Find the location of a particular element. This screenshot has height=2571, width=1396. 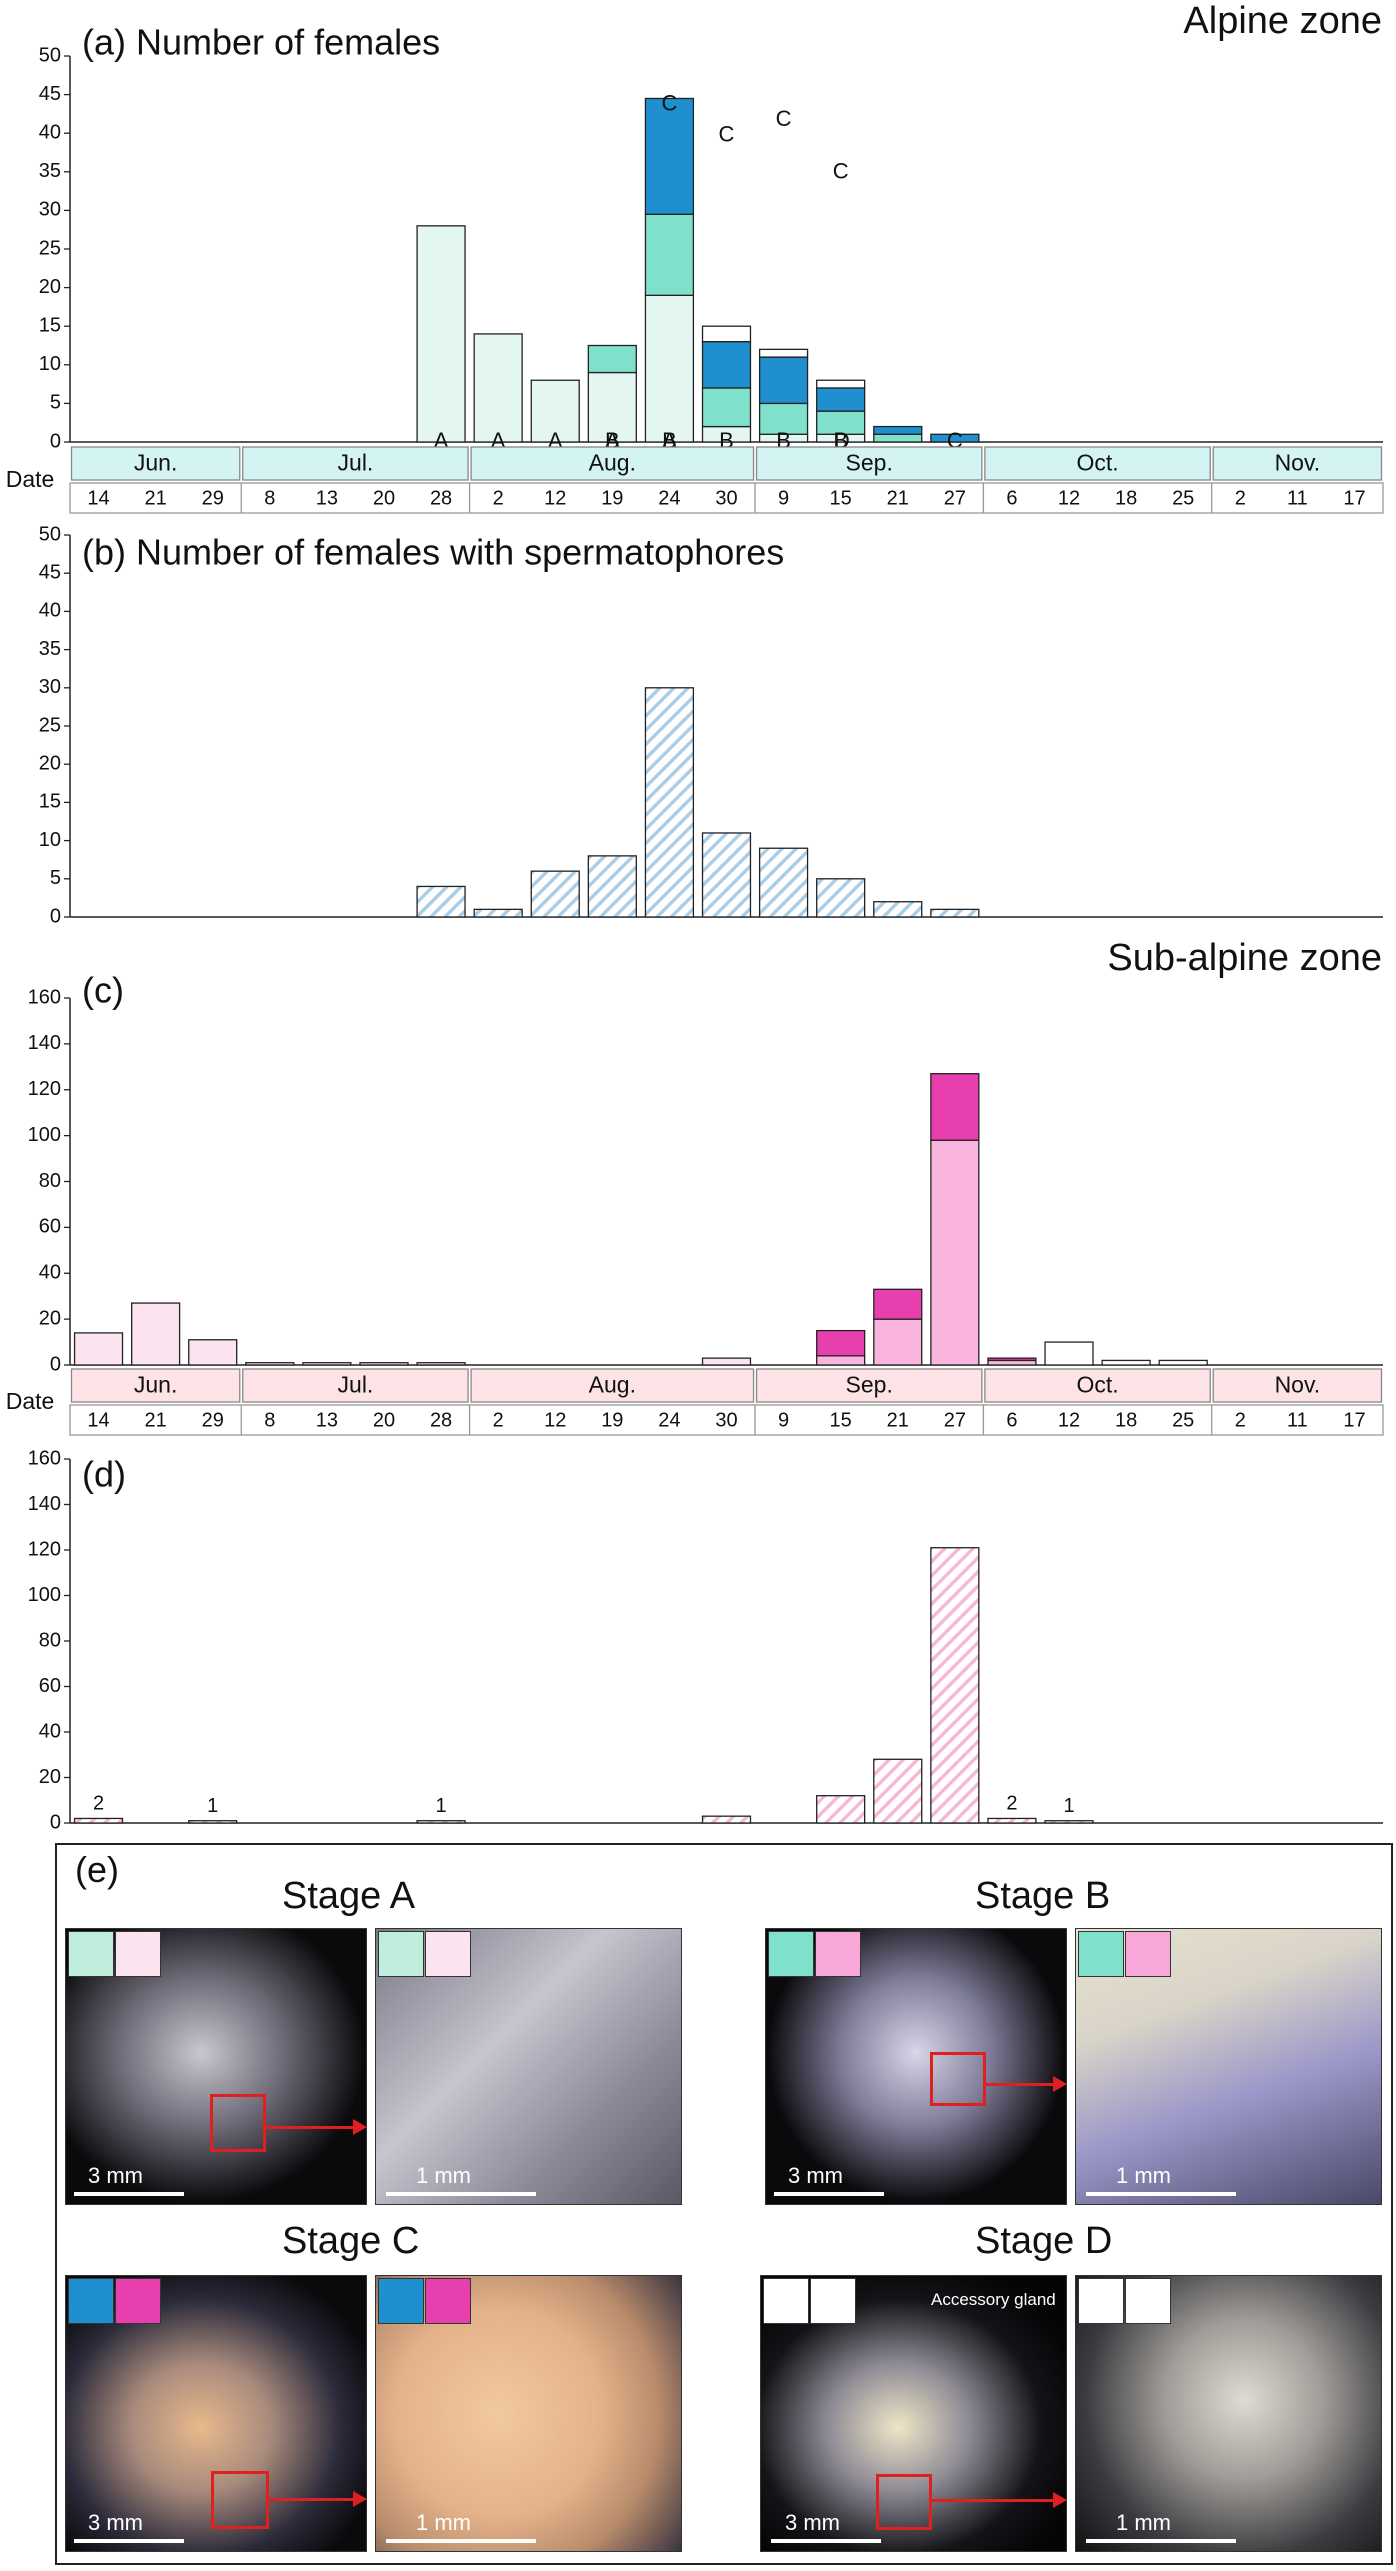

panel-c-date-label: 21 is located at coordinates (898, 1420).